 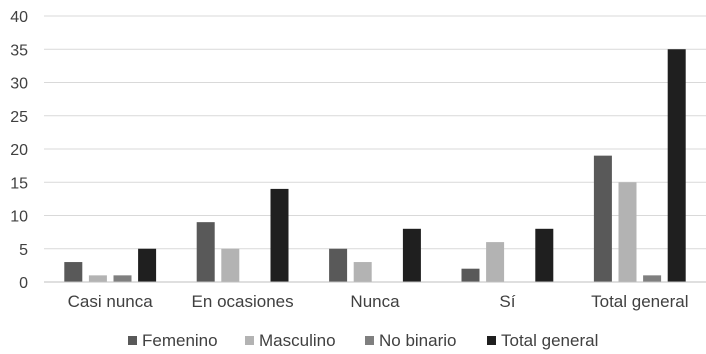 What do you see at coordinates (507, 301) in the screenshot?
I see `x-category-label: Sí` at bounding box center [507, 301].